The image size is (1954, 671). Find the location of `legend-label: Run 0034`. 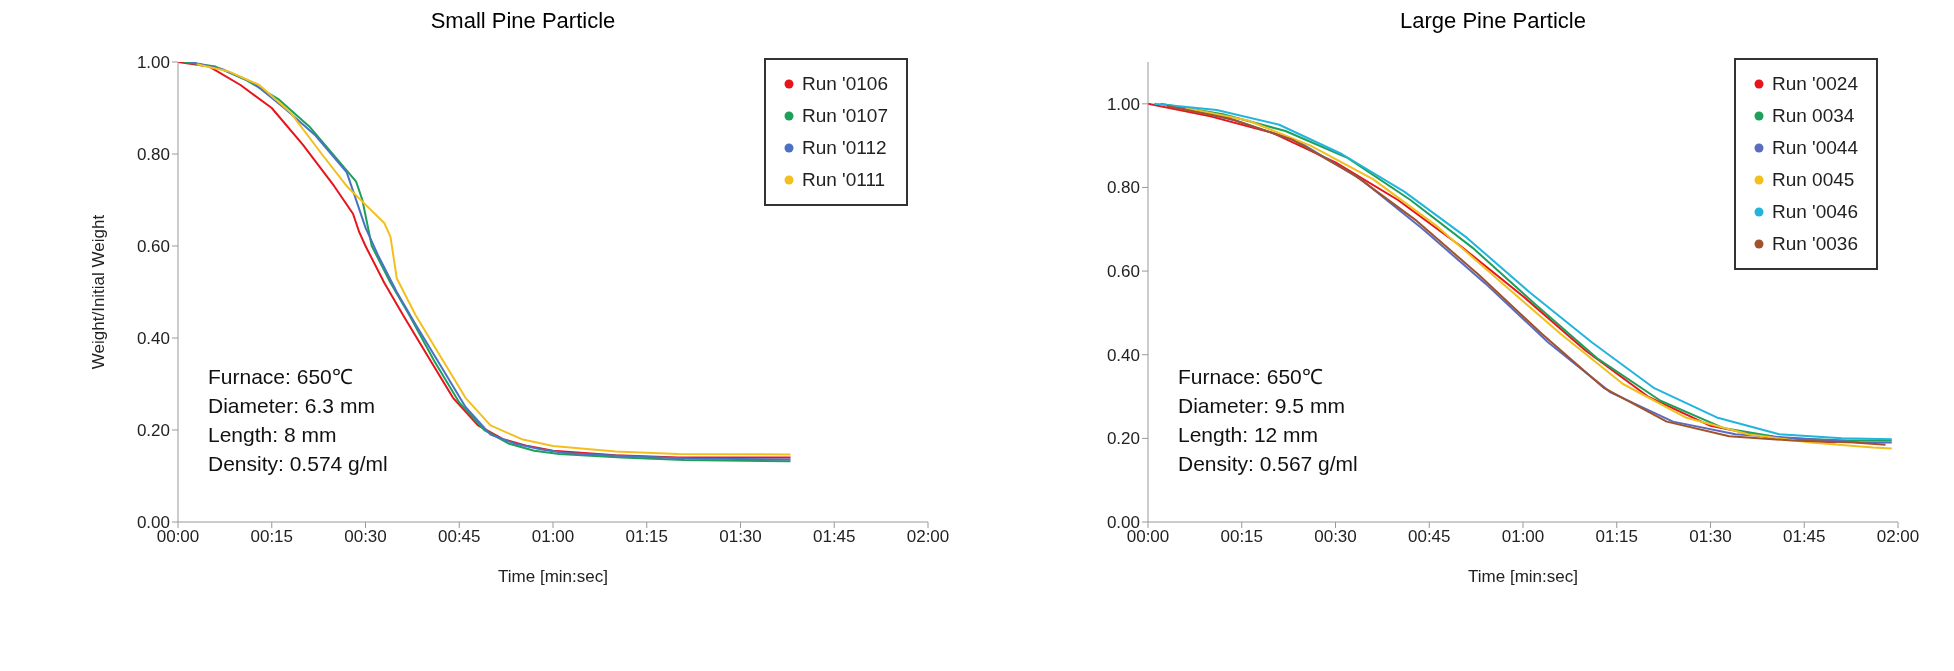

legend-label: Run 0034 is located at coordinates (1813, 116).